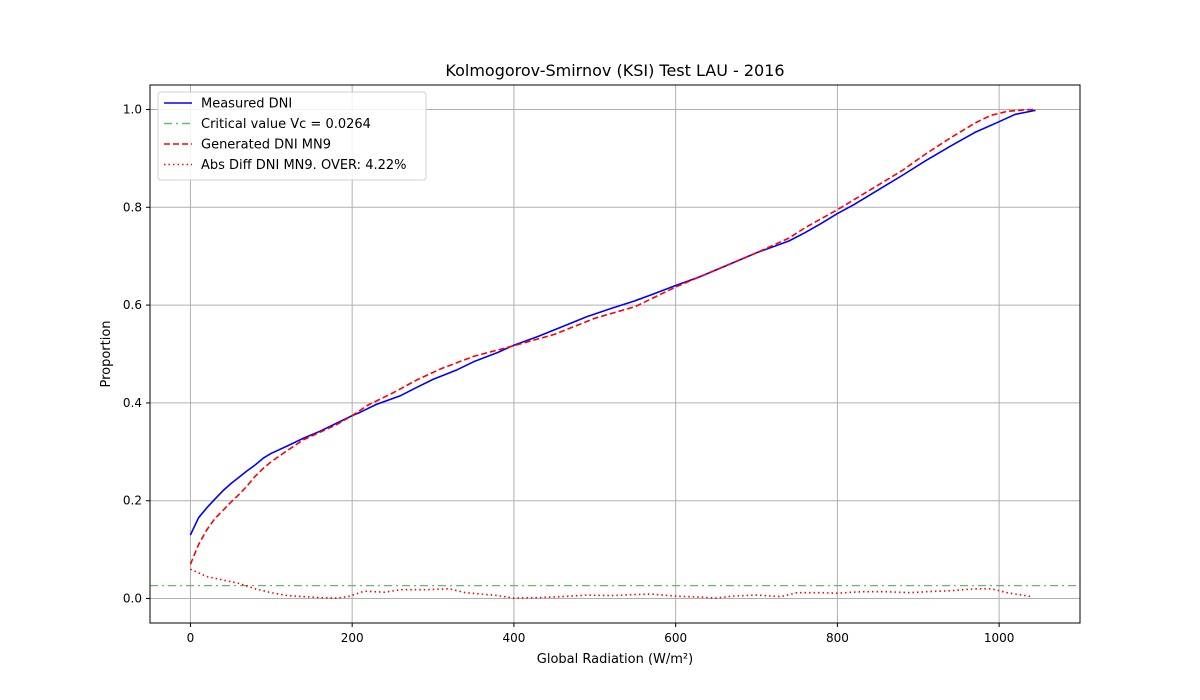  I want to click on x-axis-label: Global Radiation (W/m²), so click(615, 659).